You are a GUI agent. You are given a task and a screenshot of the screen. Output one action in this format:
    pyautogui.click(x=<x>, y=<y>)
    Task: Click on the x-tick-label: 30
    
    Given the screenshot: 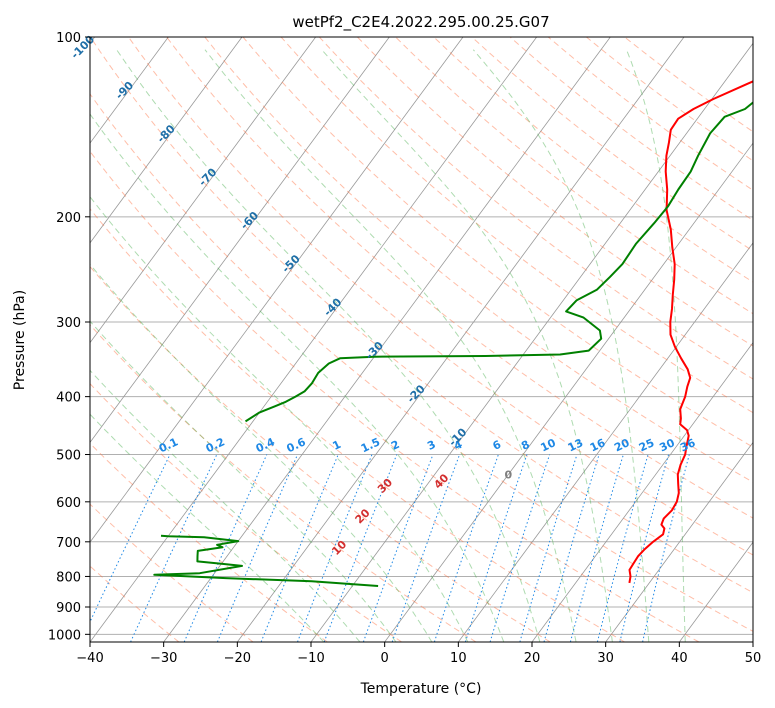 What is the action you would take?
    pyautogui.click(x=605, y=658)
    